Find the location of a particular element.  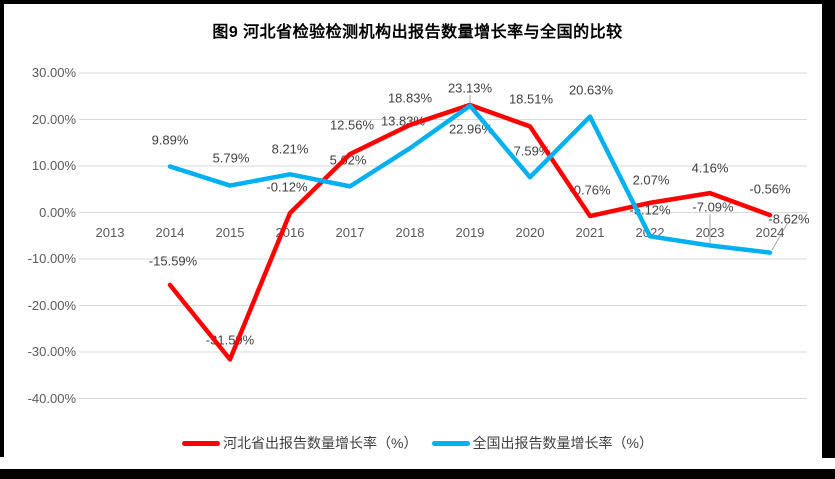

national-series-swatch-icon is located at coordinates (450, 443).